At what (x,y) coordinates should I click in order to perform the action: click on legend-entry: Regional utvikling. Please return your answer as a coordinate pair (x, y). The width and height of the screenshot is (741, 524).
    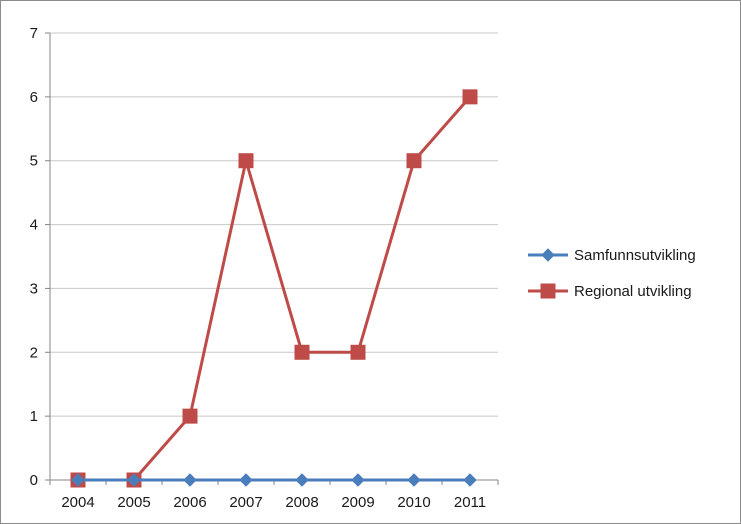
    Looking at the image, I should click on (610, 291).